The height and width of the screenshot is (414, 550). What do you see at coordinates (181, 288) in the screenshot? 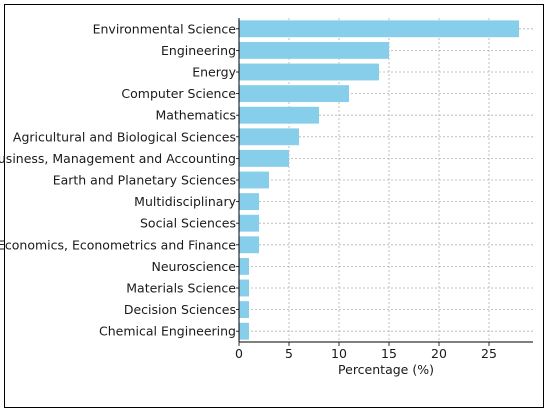
I see `category-label: Materials Science` at bounding box center [181, 288].